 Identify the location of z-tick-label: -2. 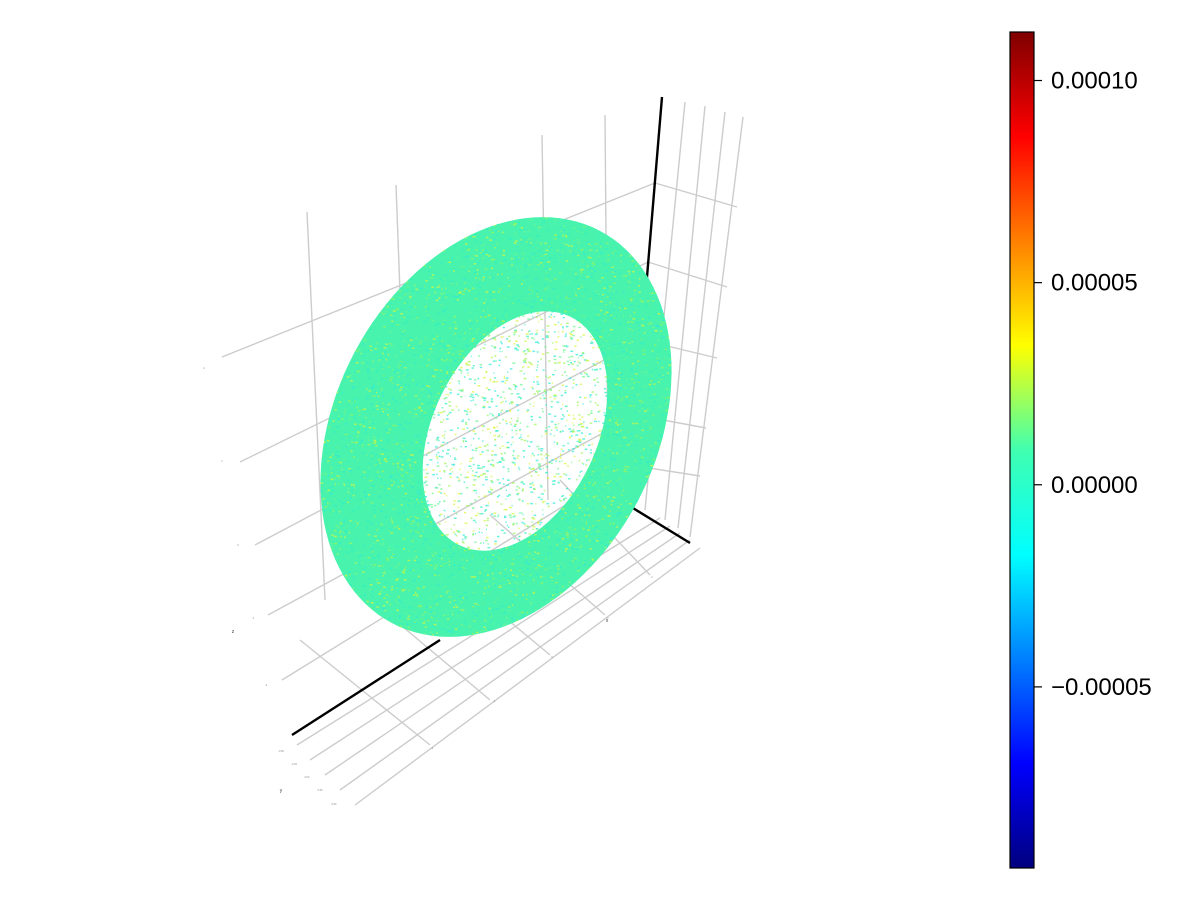
(266, 685).